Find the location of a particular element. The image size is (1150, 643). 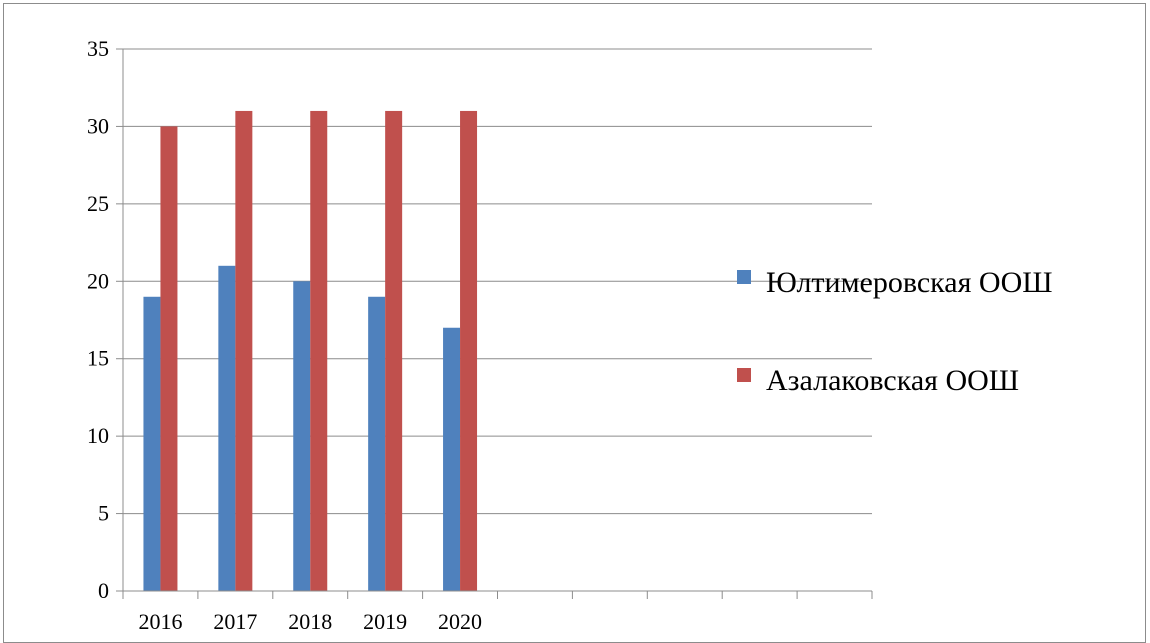

y-tick-label: 25 is located at coordinates (98, 203).